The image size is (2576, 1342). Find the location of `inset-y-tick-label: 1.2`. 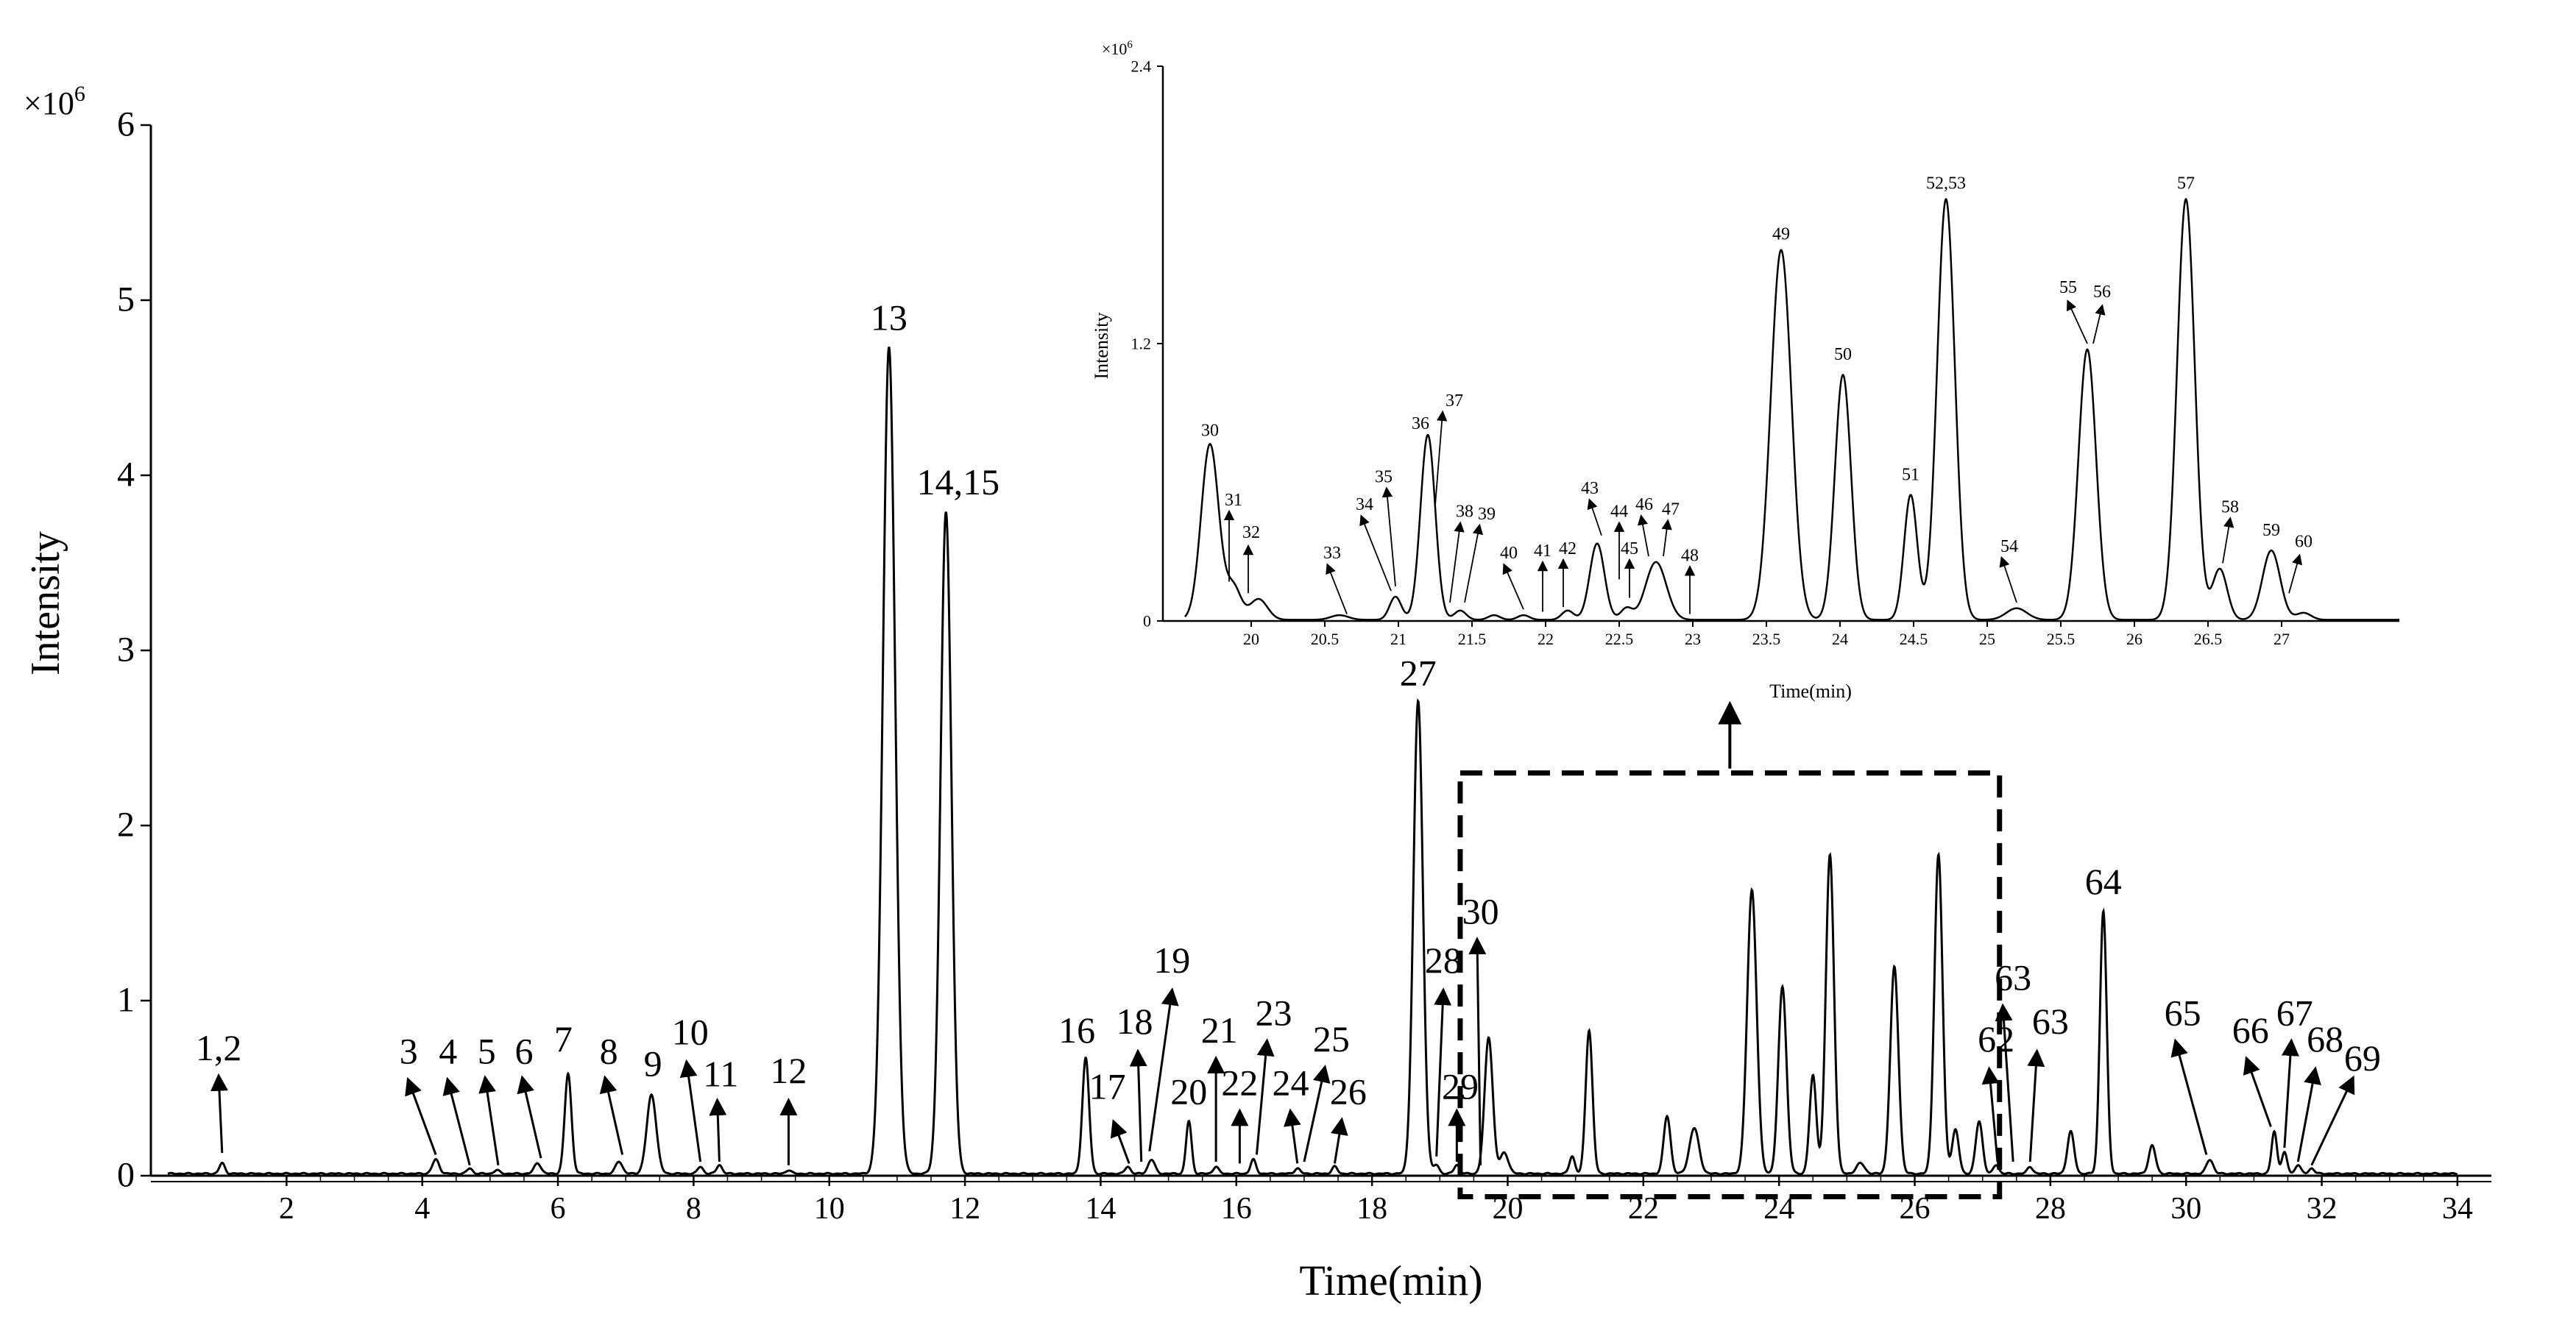

inset-y-tick-label: 1.2 is located at coordinates (1141, 344).